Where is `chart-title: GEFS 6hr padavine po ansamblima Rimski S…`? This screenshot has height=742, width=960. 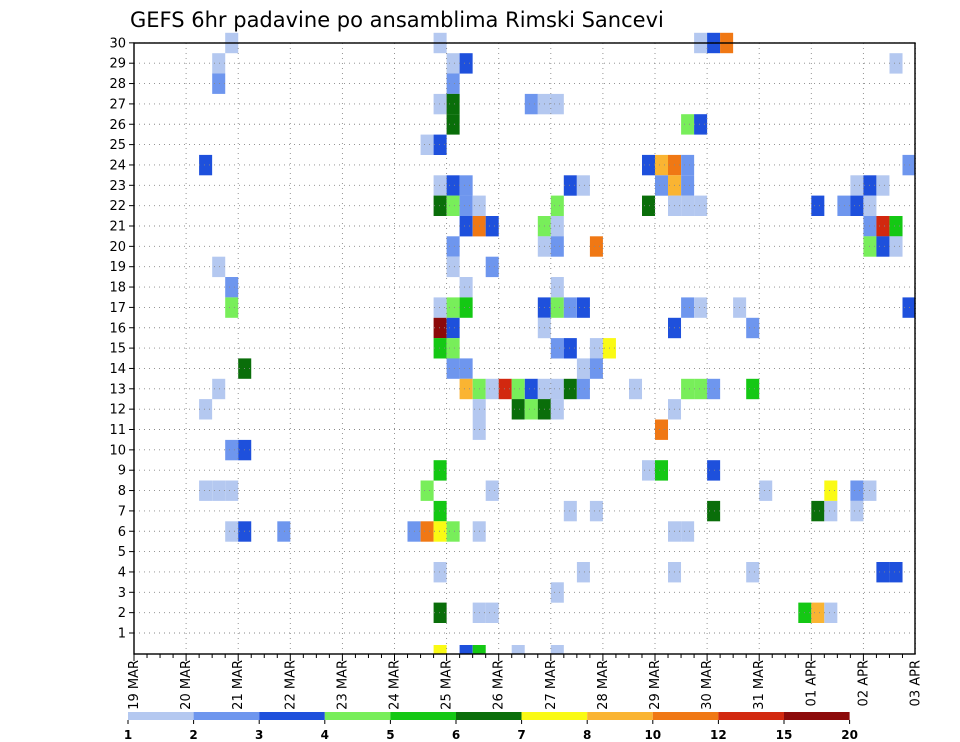
chart-title: GEFS 6hr padavine po ansamblima Rimski S… is located at coordinates (397, 20).